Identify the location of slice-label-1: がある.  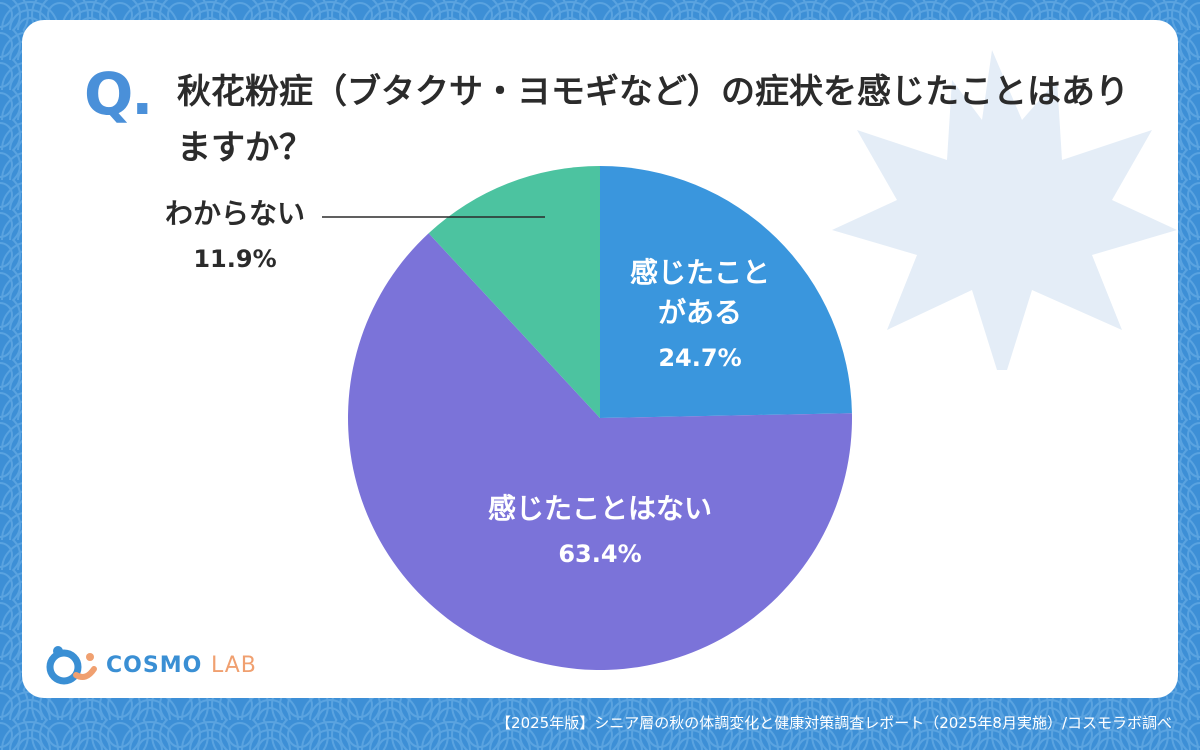
(700, 312).